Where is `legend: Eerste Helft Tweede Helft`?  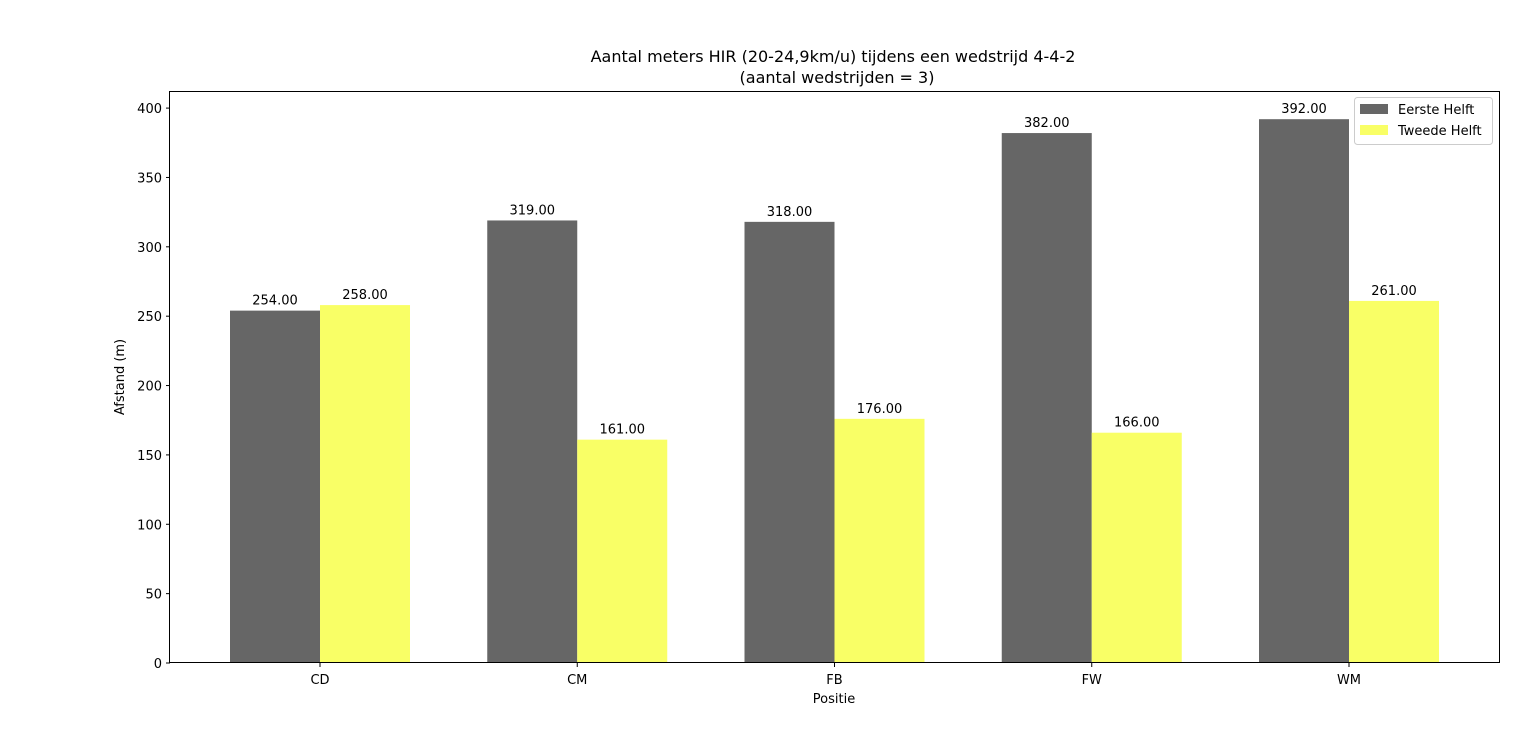
legend: Eerste Helft Tweede Helft is located at coordinates (1423, 121).